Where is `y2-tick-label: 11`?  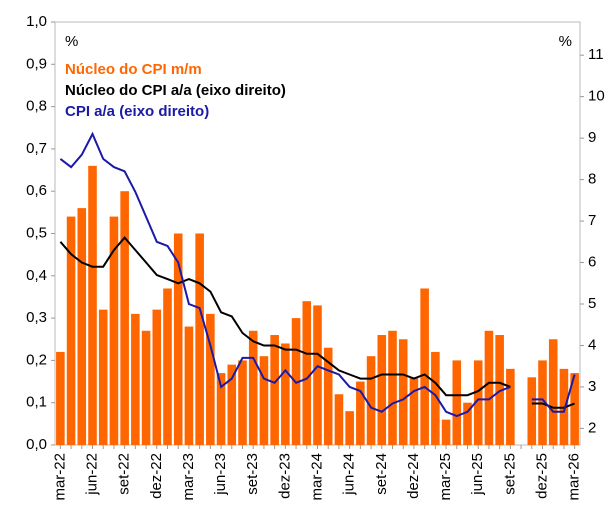
y2-tick-label: 11 is located at coordinates (596, 54).